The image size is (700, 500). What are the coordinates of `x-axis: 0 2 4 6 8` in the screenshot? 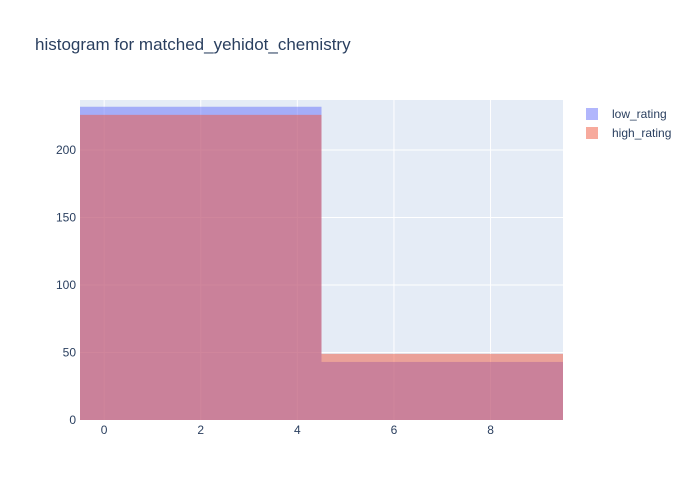 It's located at (297, 430).